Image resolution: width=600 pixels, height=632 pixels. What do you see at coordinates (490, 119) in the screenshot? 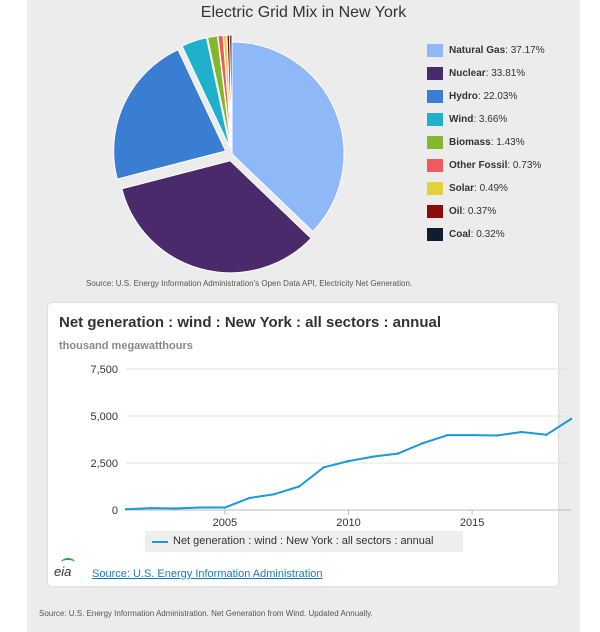
I see `legend-value-wind: : 3.66%` at bounding box center [490, 119].